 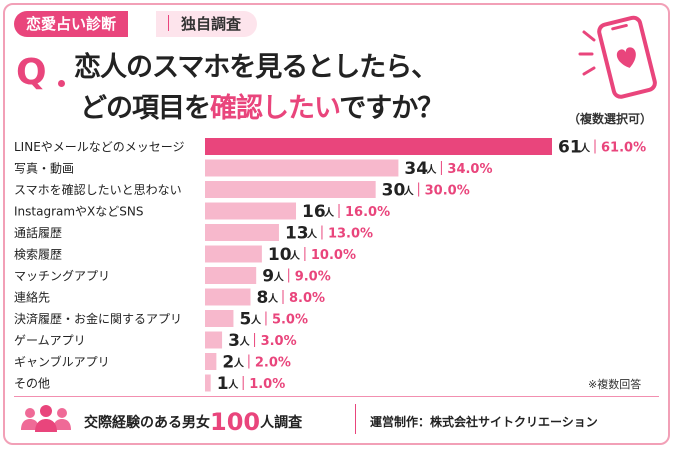 What do you see at coordinates (447, 191) in the screenshot?
I see `percent-label: 30.0%` at bounding box center [447, 191].